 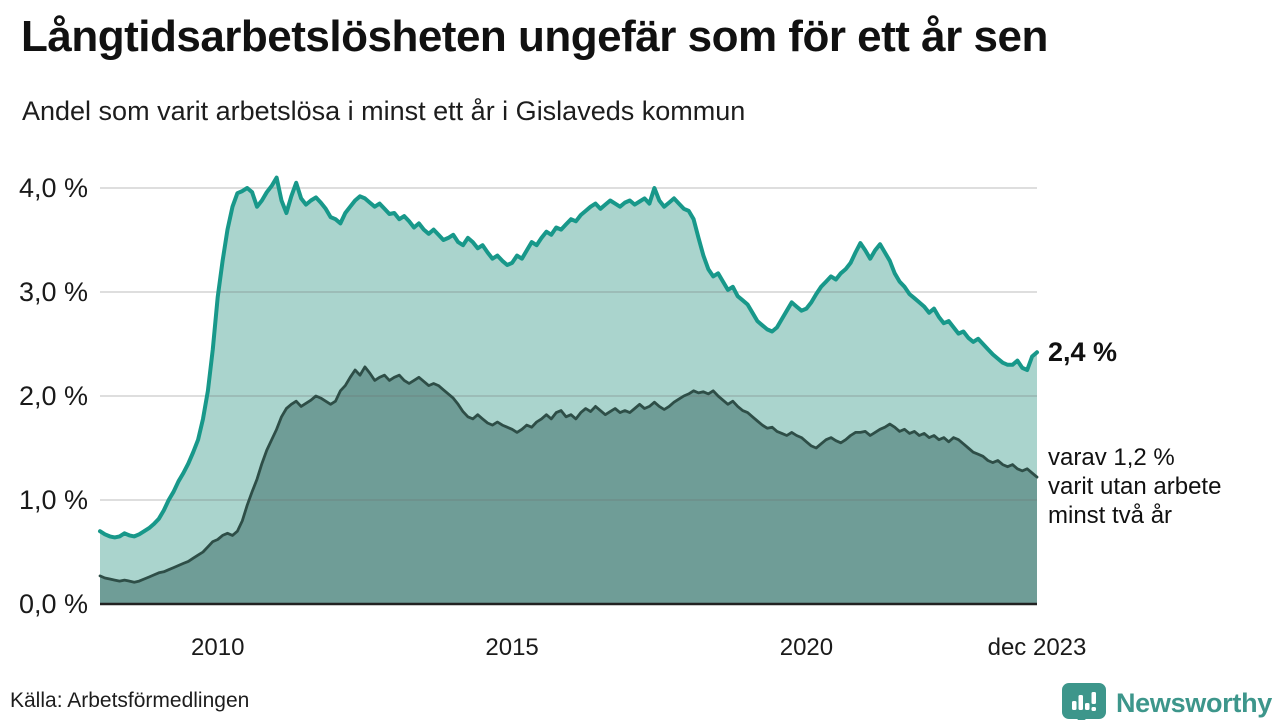 I want to click on y-tick-label: 3,0 %, so click(x=53, y=292).